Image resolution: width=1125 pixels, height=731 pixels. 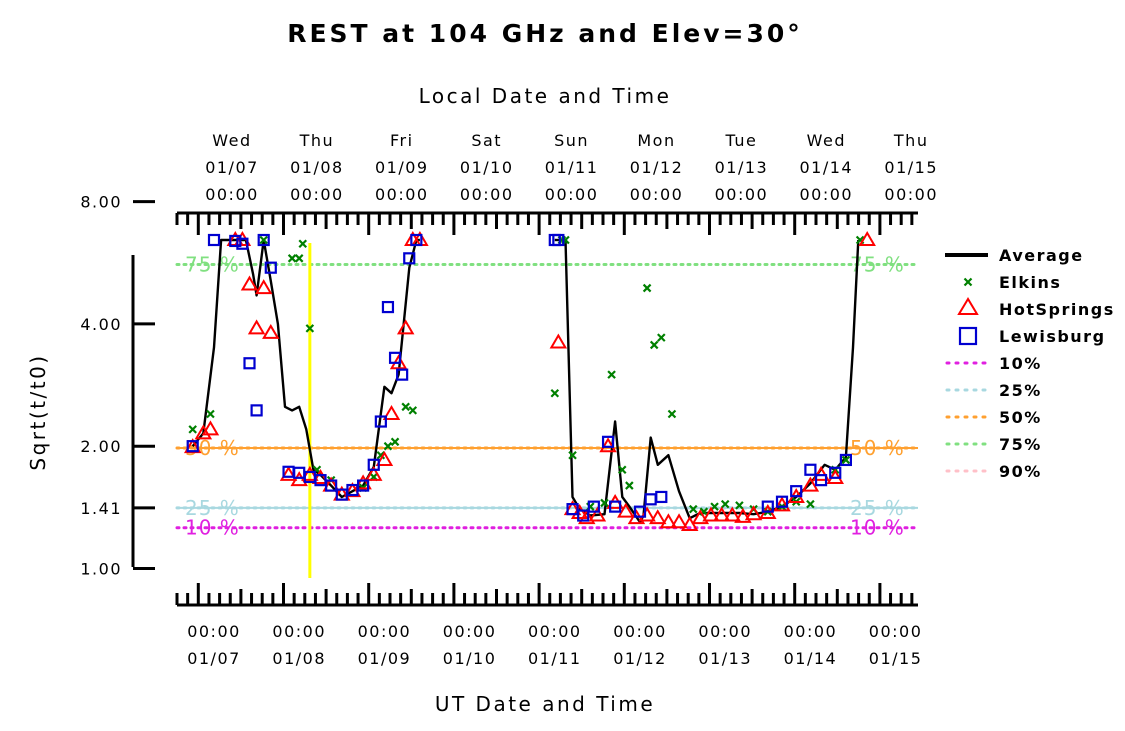 What do you see at coordinates (826, 167) in the screenshot?
I see `top-tick-date: 01/14` at bounding box center [826, 167].